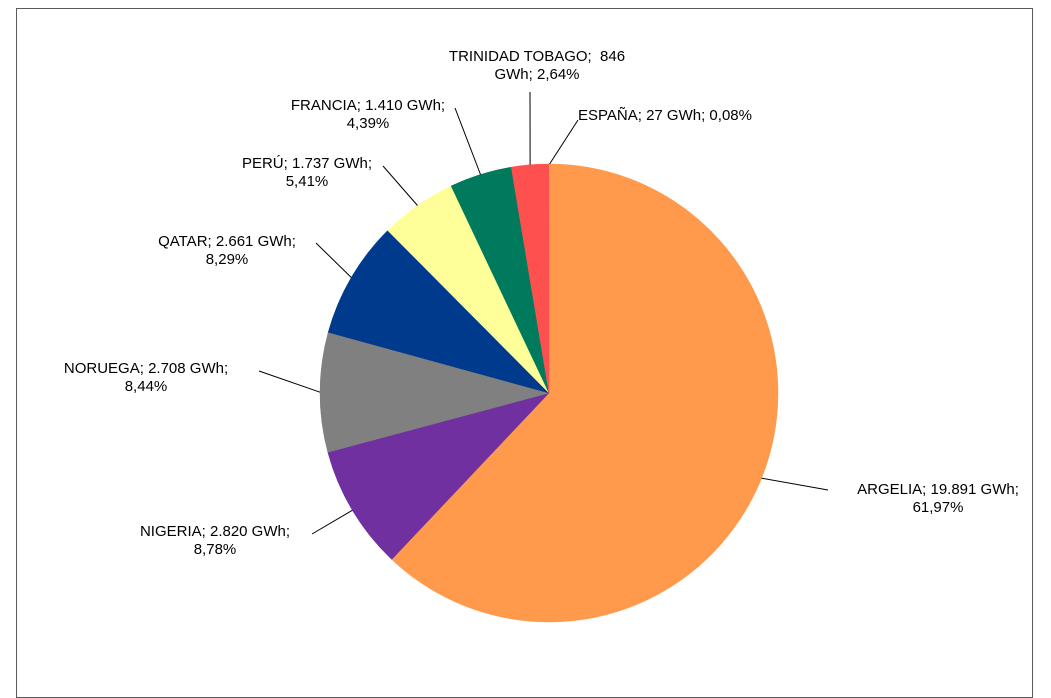 The image size is (1051, 698). I want to click on data-label: NIGERIA; 2.820 GWh;8,78%, so click(215, 540).